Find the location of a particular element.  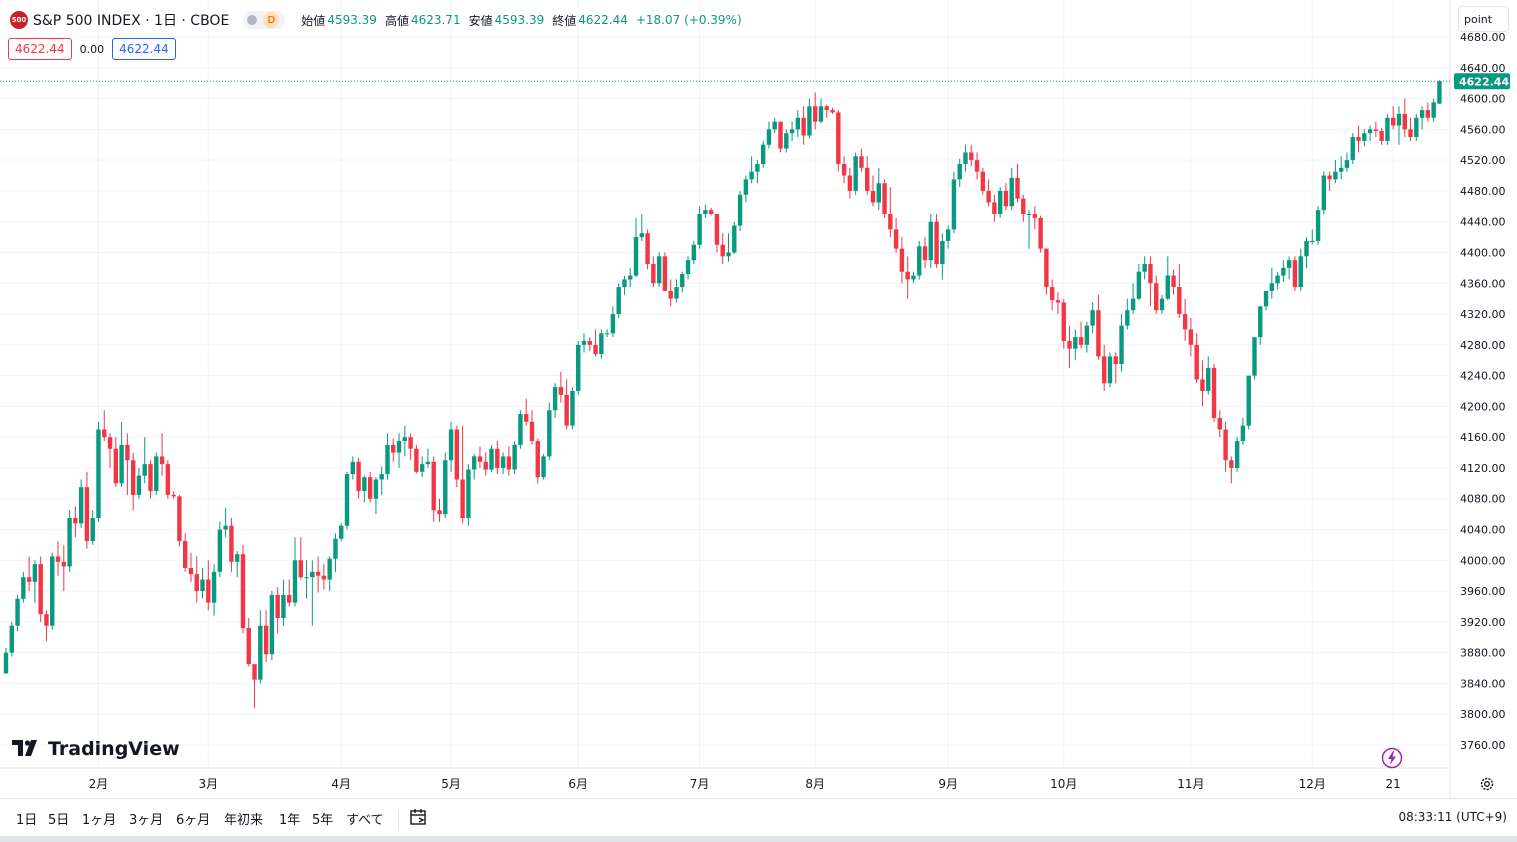

toolbar-divider is located at coordinates (398, 819).